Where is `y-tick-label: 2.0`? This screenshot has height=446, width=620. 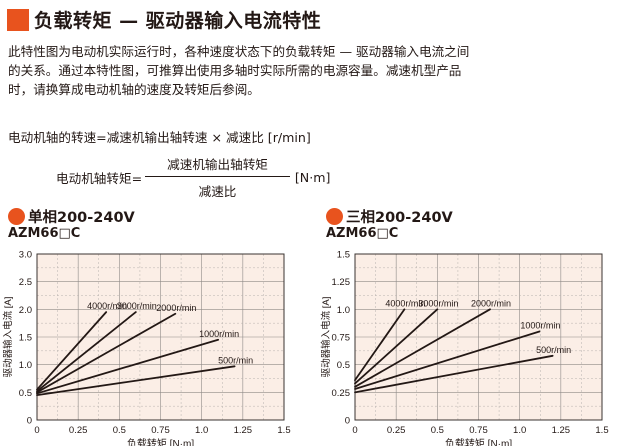
y-tick-label: 2.0 is located at coordinates (25, 310).